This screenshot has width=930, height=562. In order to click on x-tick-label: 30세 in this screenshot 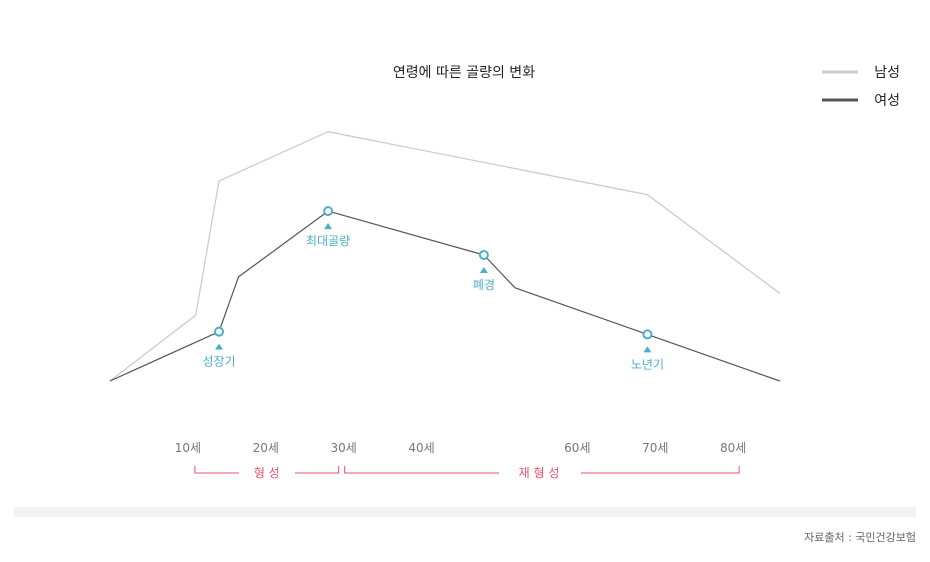, I will do `click(344, 448)`.